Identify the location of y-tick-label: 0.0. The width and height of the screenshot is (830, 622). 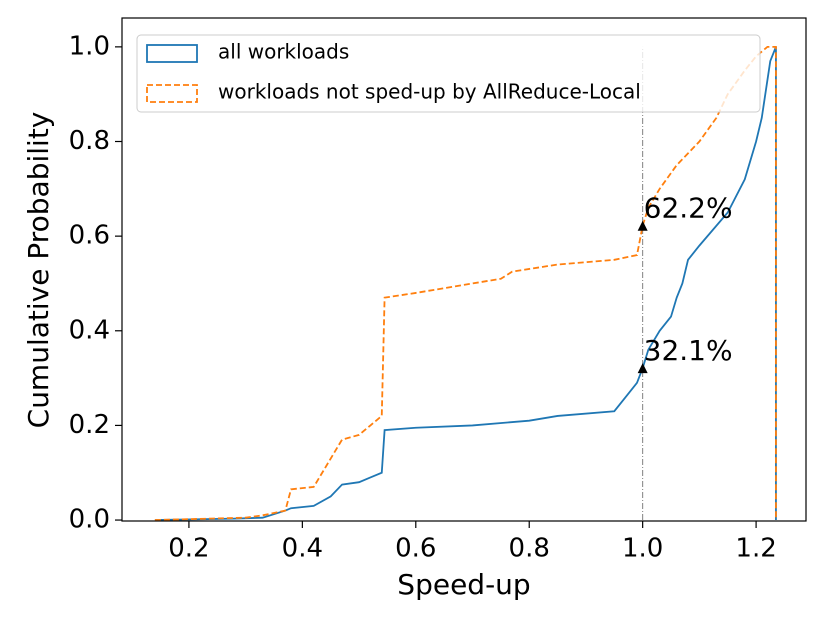
(89, 520).